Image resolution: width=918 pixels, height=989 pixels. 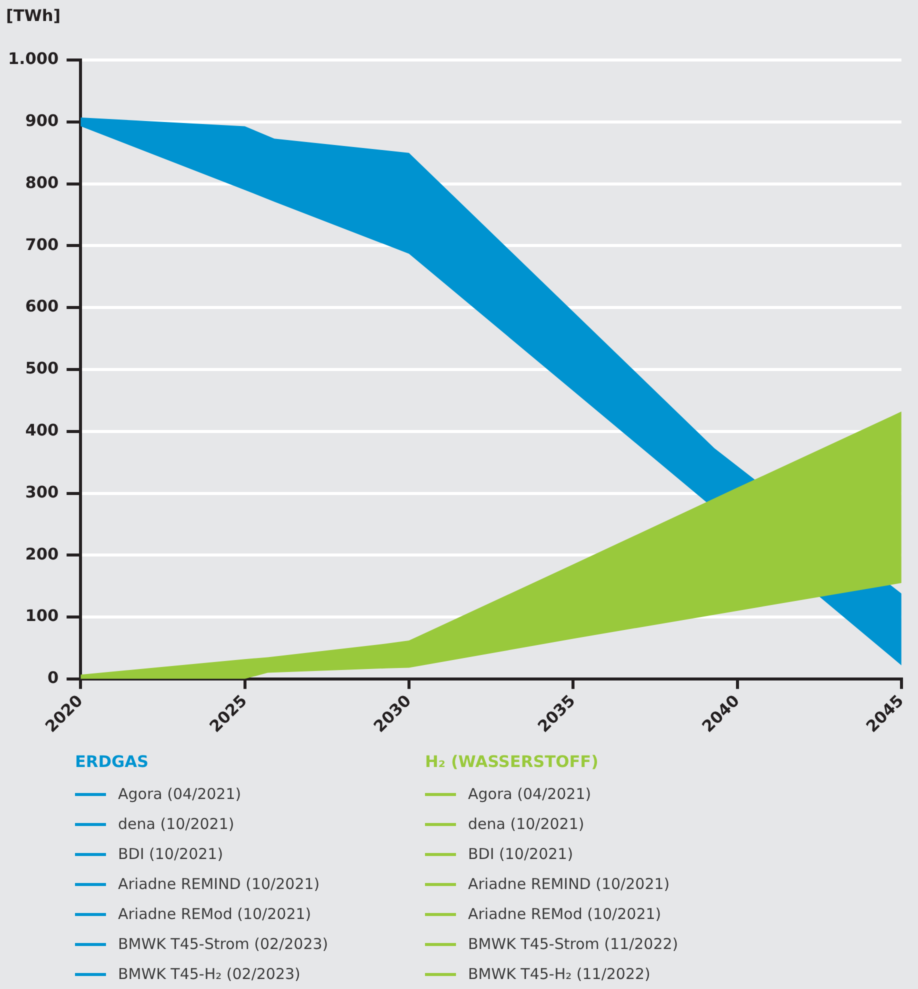 What do you see at coordinates (42, 306) in the screenshot?
I see `y-tick-label: 600` at bounding box center [42, 306].